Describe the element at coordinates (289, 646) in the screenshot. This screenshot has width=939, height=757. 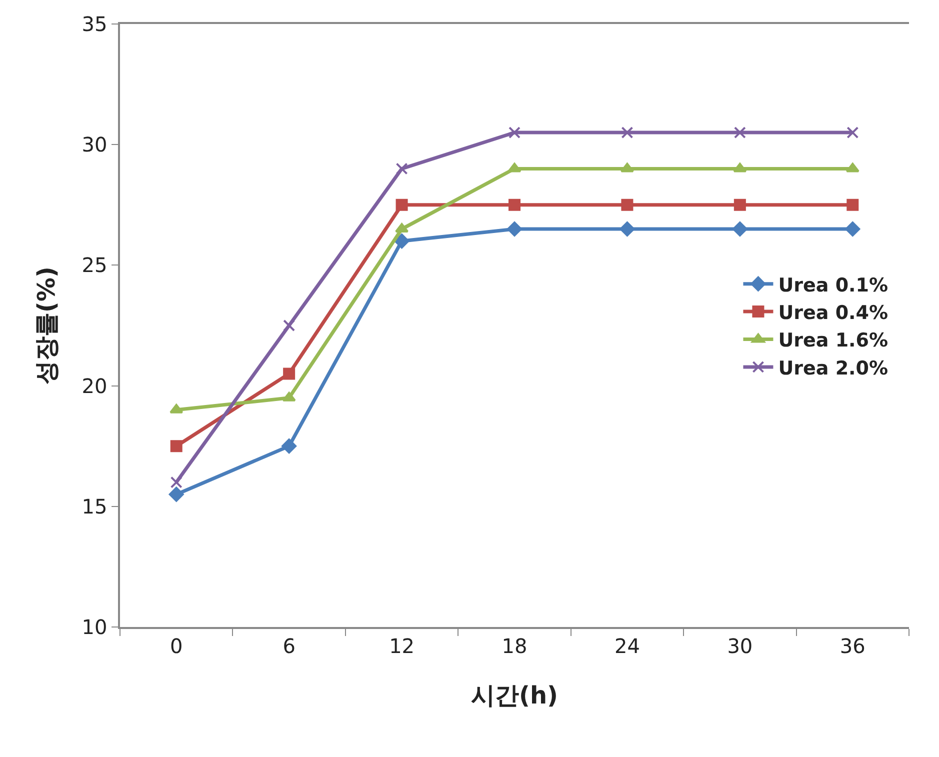
I see `x-tick-label: 6` at that location.